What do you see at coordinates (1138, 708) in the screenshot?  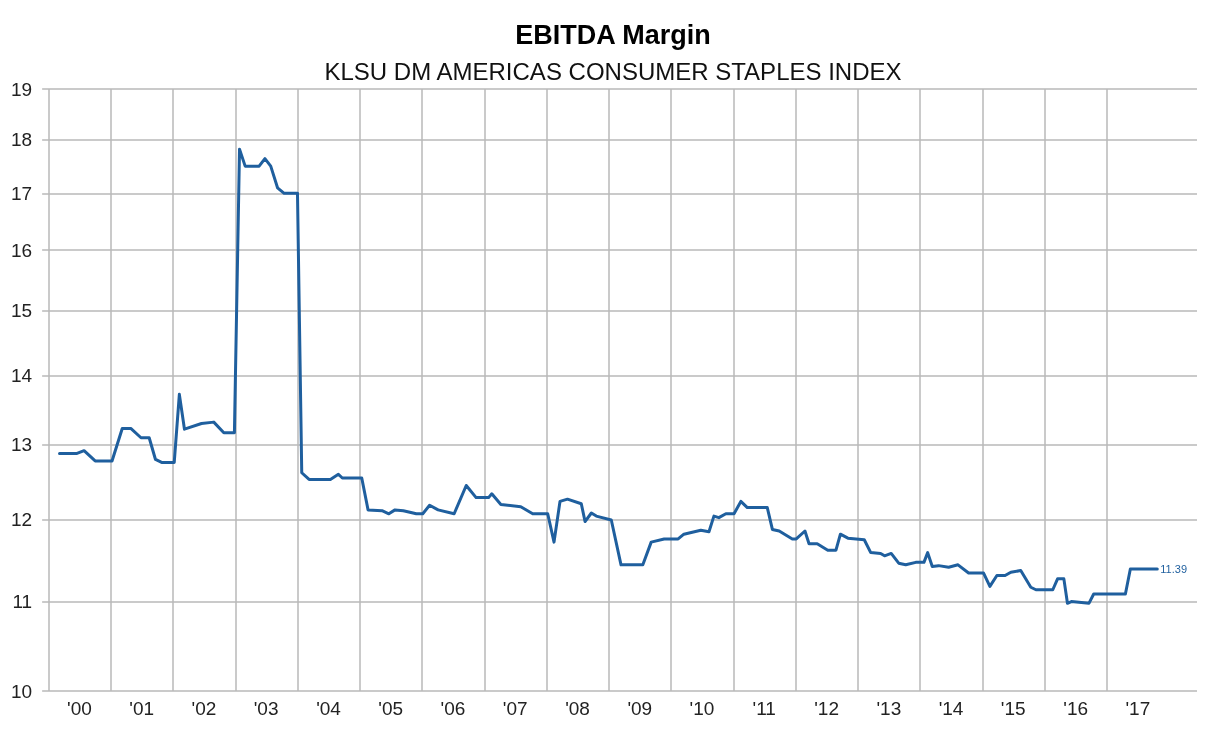 I see `x-tick-label: '17` at bounding box center [1138, 708].